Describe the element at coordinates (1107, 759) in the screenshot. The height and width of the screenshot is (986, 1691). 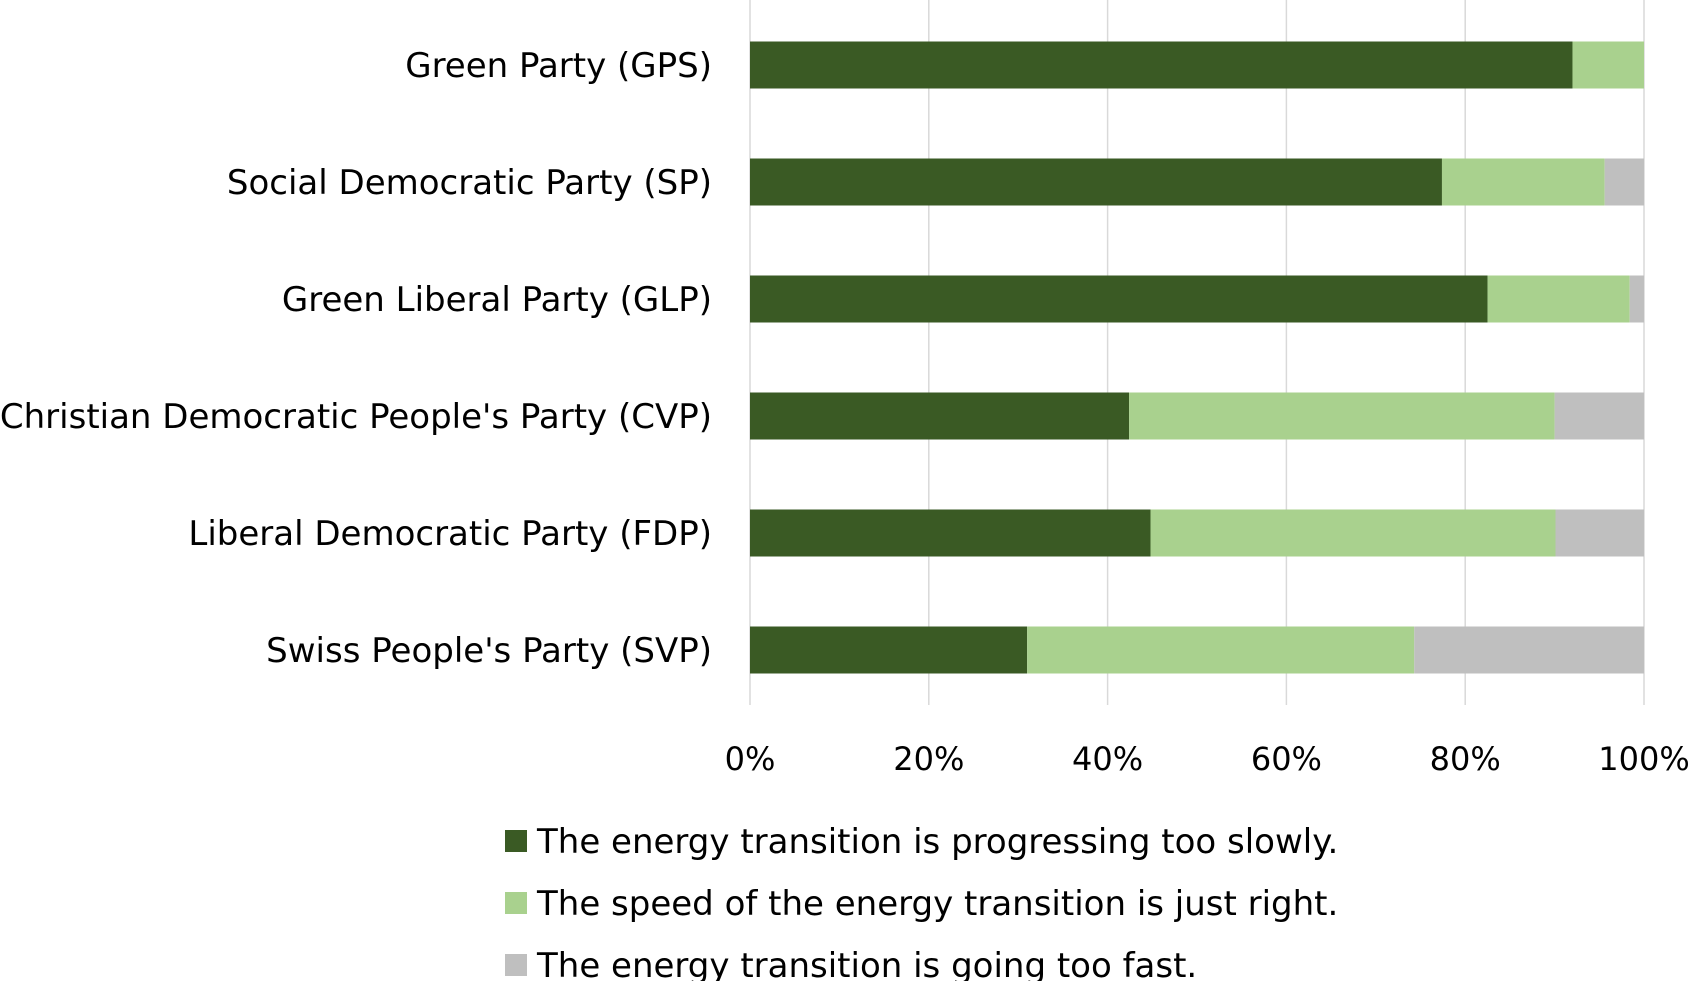
I see `x-tick-label: 40%` at that location.